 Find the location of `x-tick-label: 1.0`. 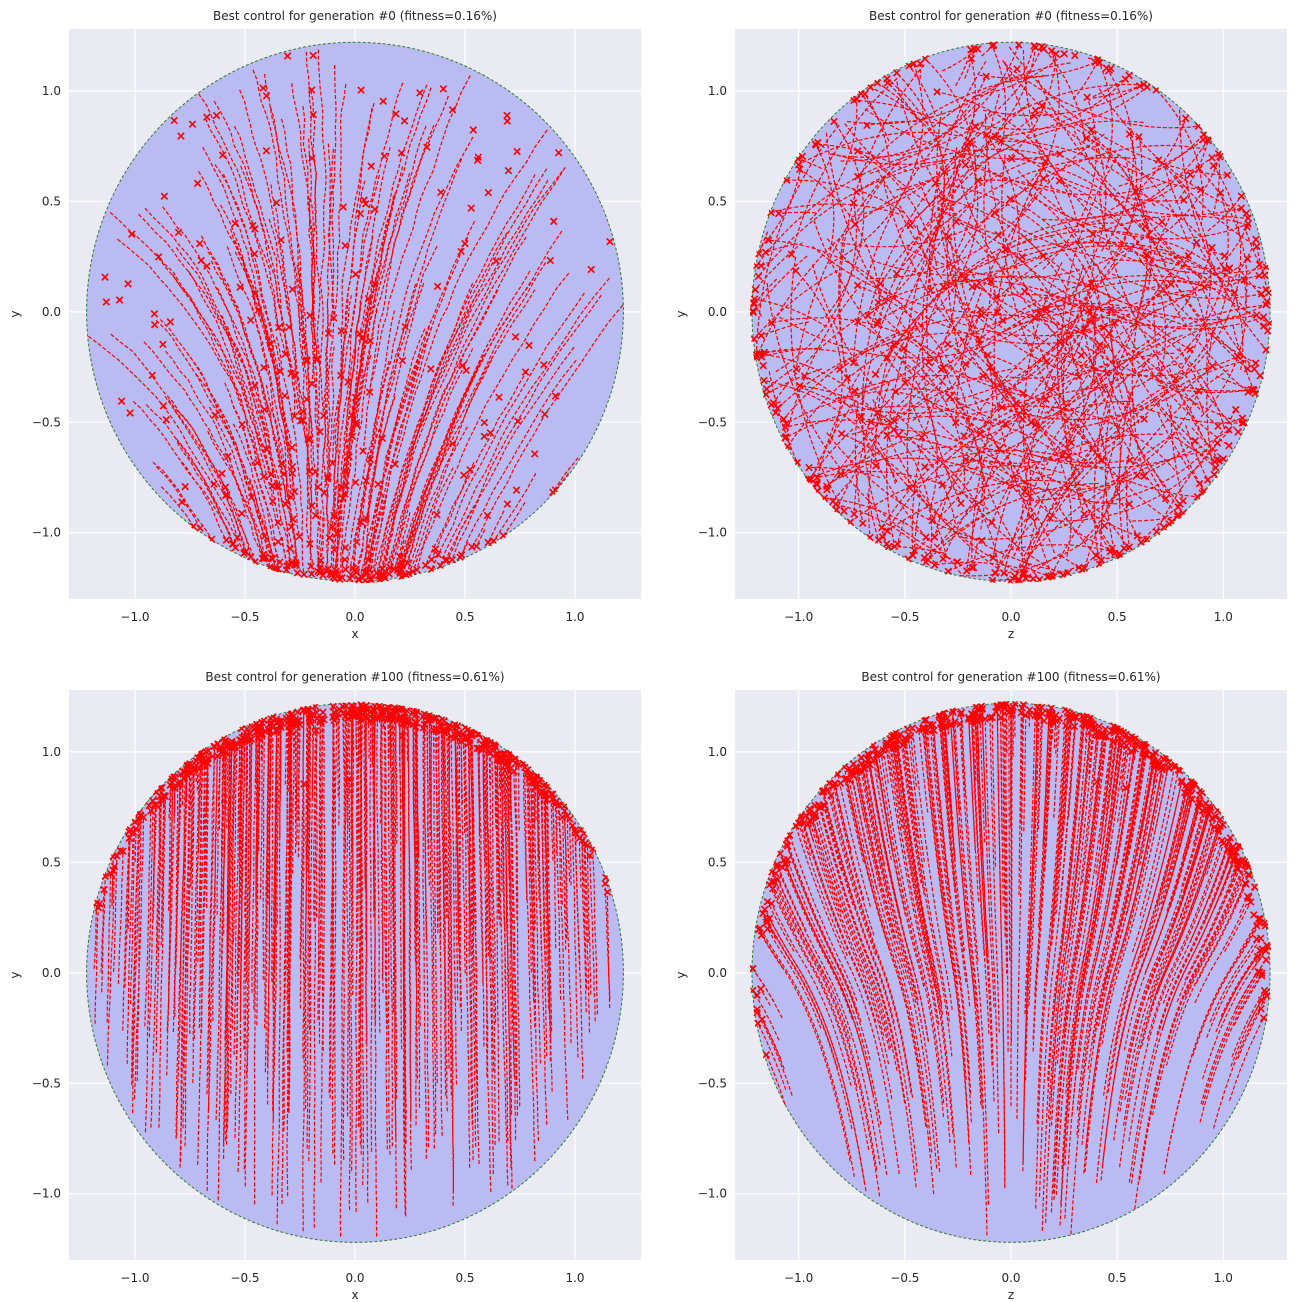

x-tick-label: 1.0 is located at coordinates (574, 1278).